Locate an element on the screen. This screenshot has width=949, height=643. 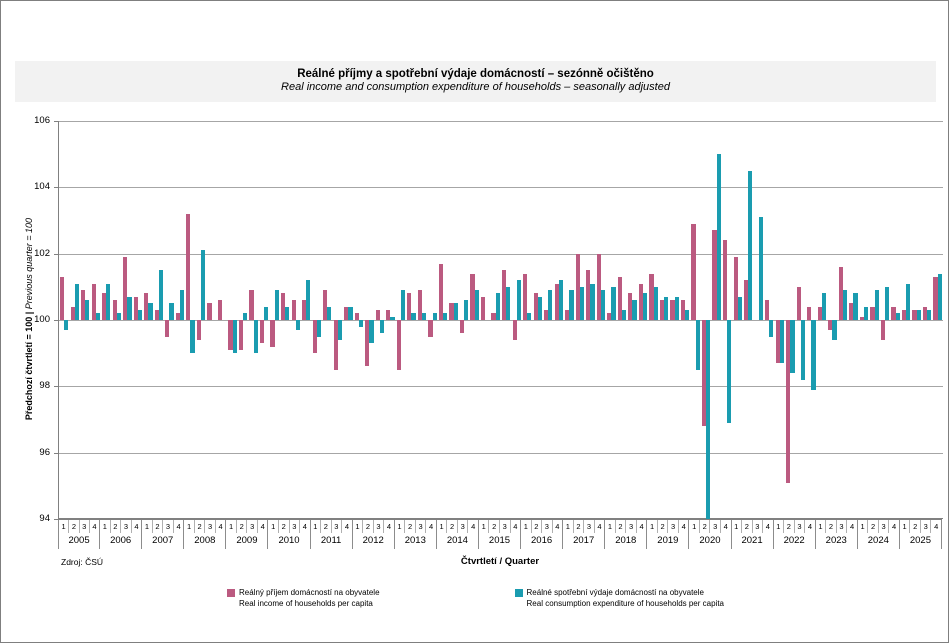
bar-income-2006q3 is located at coordinates (125, 288).